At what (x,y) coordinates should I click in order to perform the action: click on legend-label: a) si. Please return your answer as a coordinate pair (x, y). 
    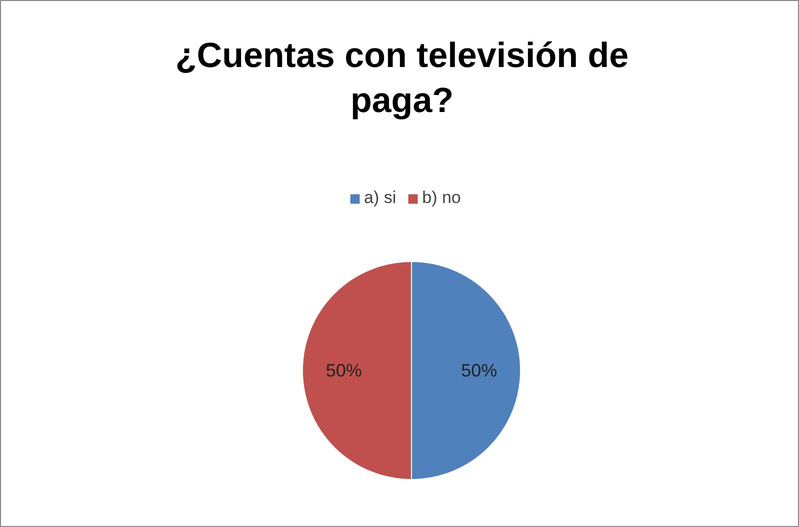
    Looking at the image, I should click on (380, 198).